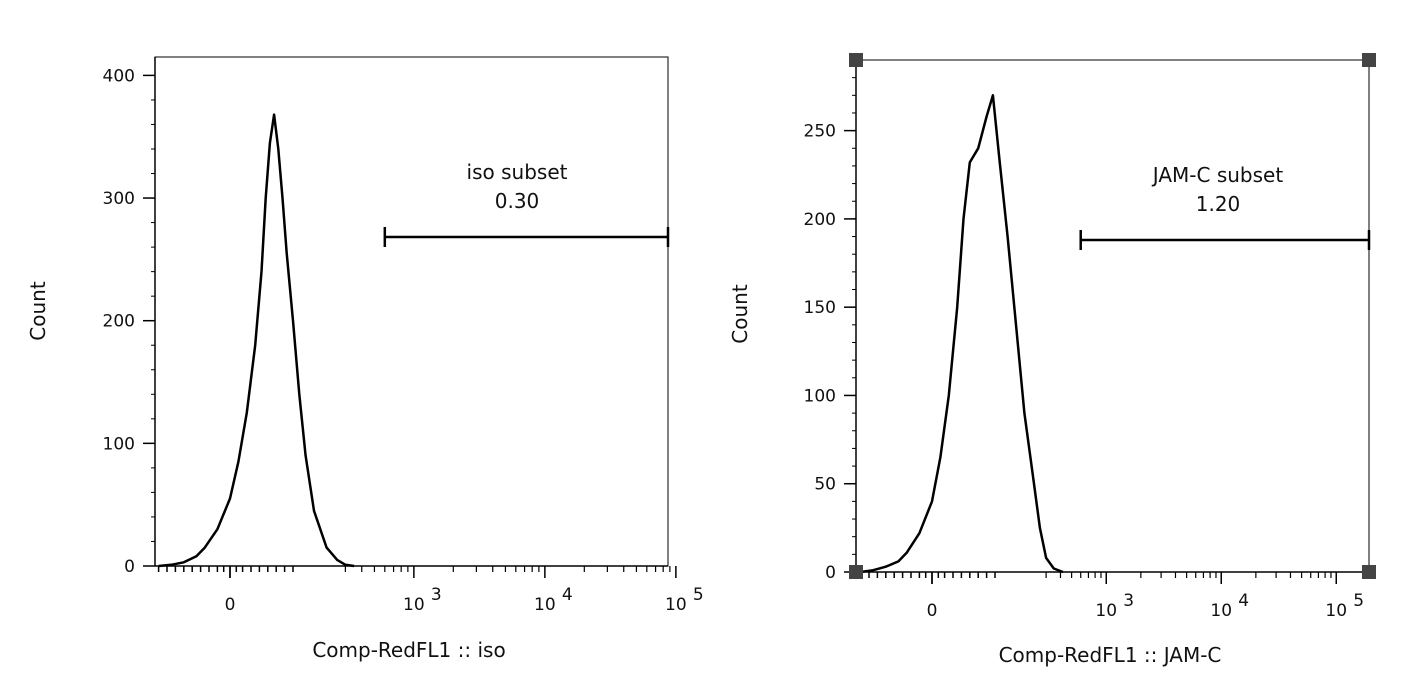 Image resolution: width=1408 pixels, height=699 pixels. Describe the element at coordinates (825, 485) in the screenshot. I see `y-tick-label: 50` at that location.